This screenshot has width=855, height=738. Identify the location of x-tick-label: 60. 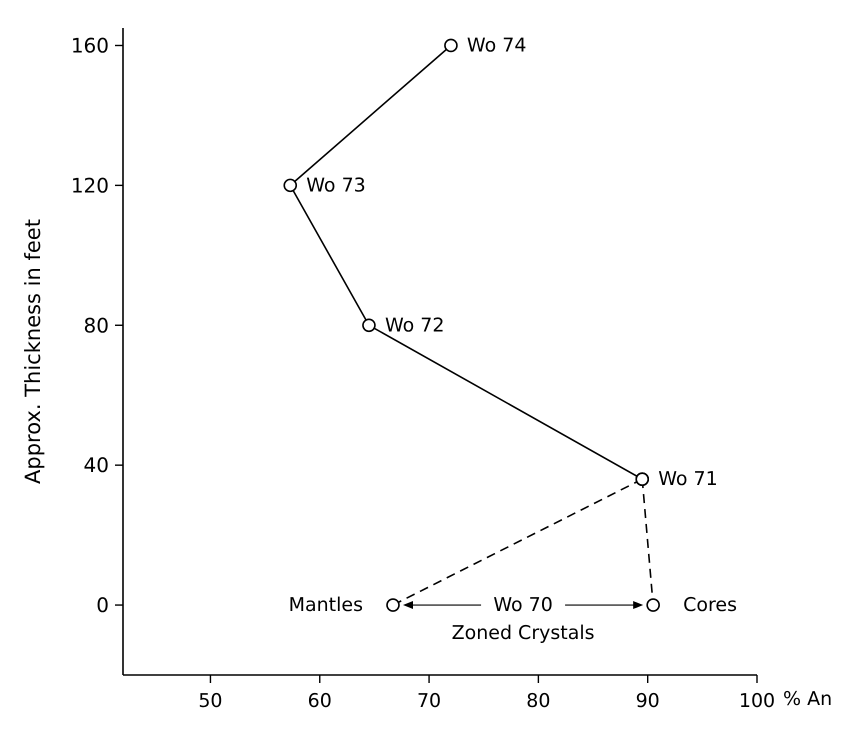
(320, 701).